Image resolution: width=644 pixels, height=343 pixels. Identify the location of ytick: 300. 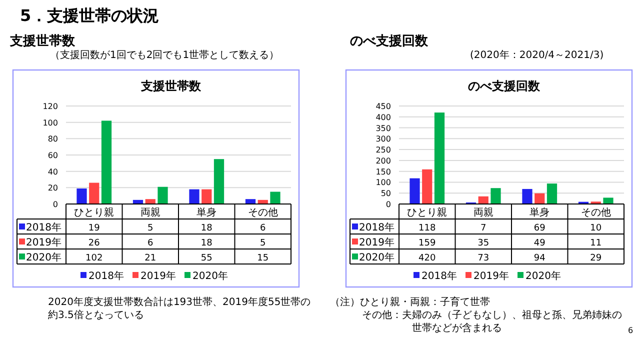
(383, 139).